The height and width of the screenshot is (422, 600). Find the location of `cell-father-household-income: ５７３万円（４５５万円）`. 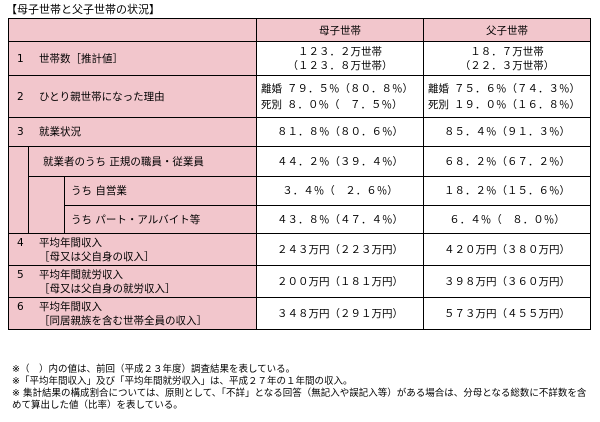

cell-father-household-income: ５７３万円（４５５万円） is located at coordinates (507, 313).